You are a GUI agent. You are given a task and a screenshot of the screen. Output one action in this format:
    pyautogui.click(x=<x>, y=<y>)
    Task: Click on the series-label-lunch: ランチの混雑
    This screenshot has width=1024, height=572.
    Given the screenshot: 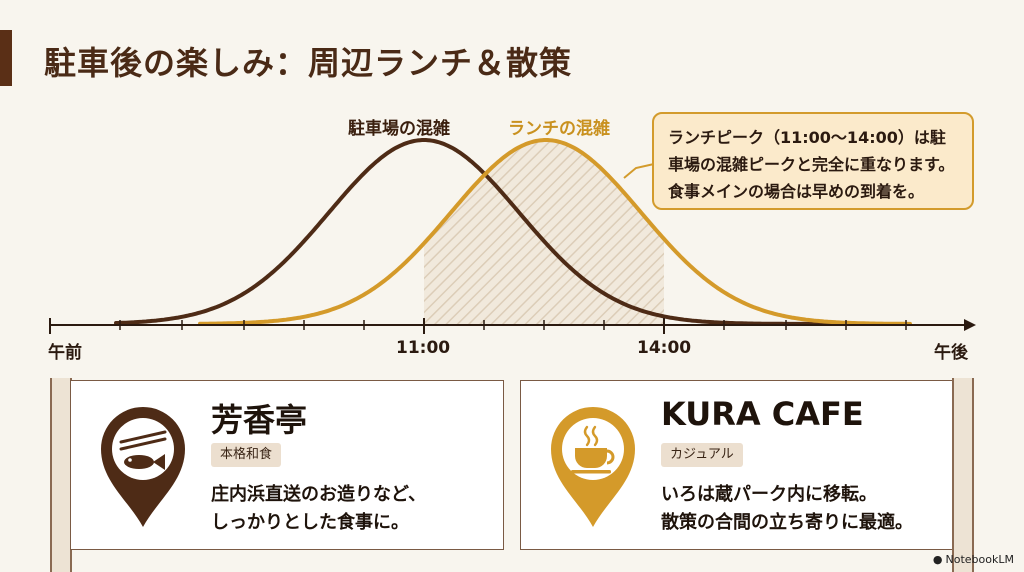 What is the action you would take?
    pyautogui.click(x=559, y=129)
    